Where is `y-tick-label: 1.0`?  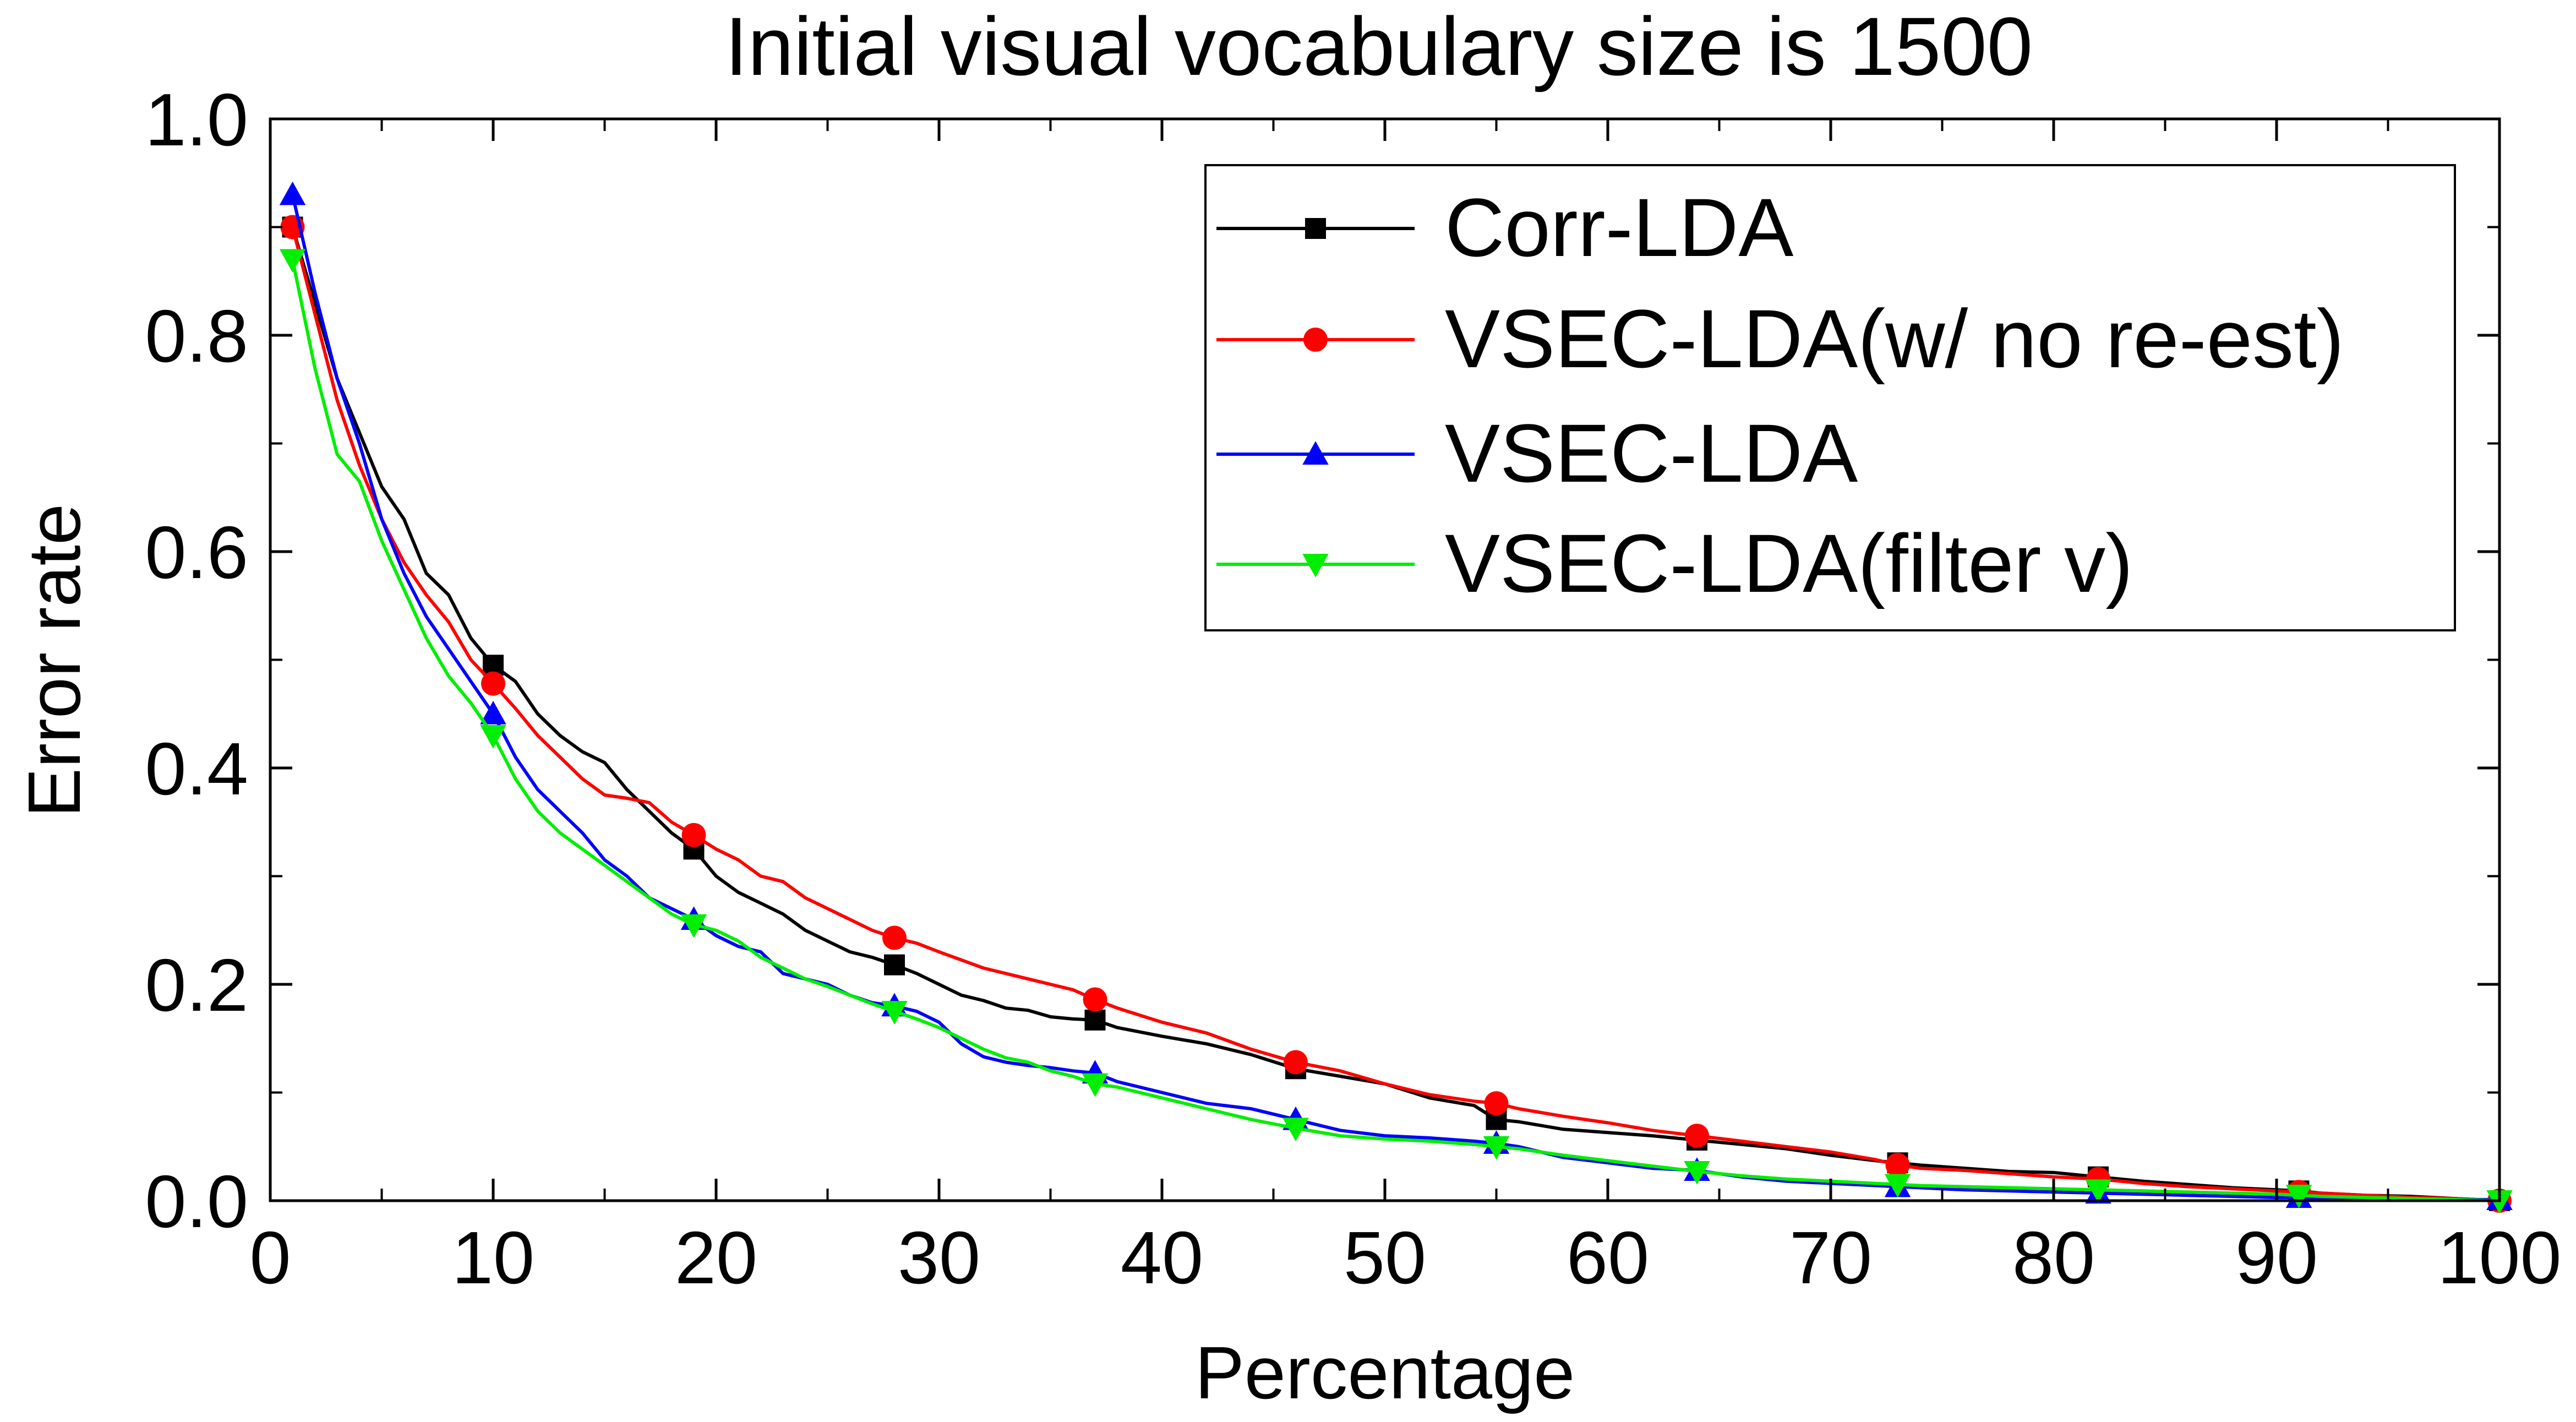
y-tick-label: 1.0 is located at coordinates (197, 119).